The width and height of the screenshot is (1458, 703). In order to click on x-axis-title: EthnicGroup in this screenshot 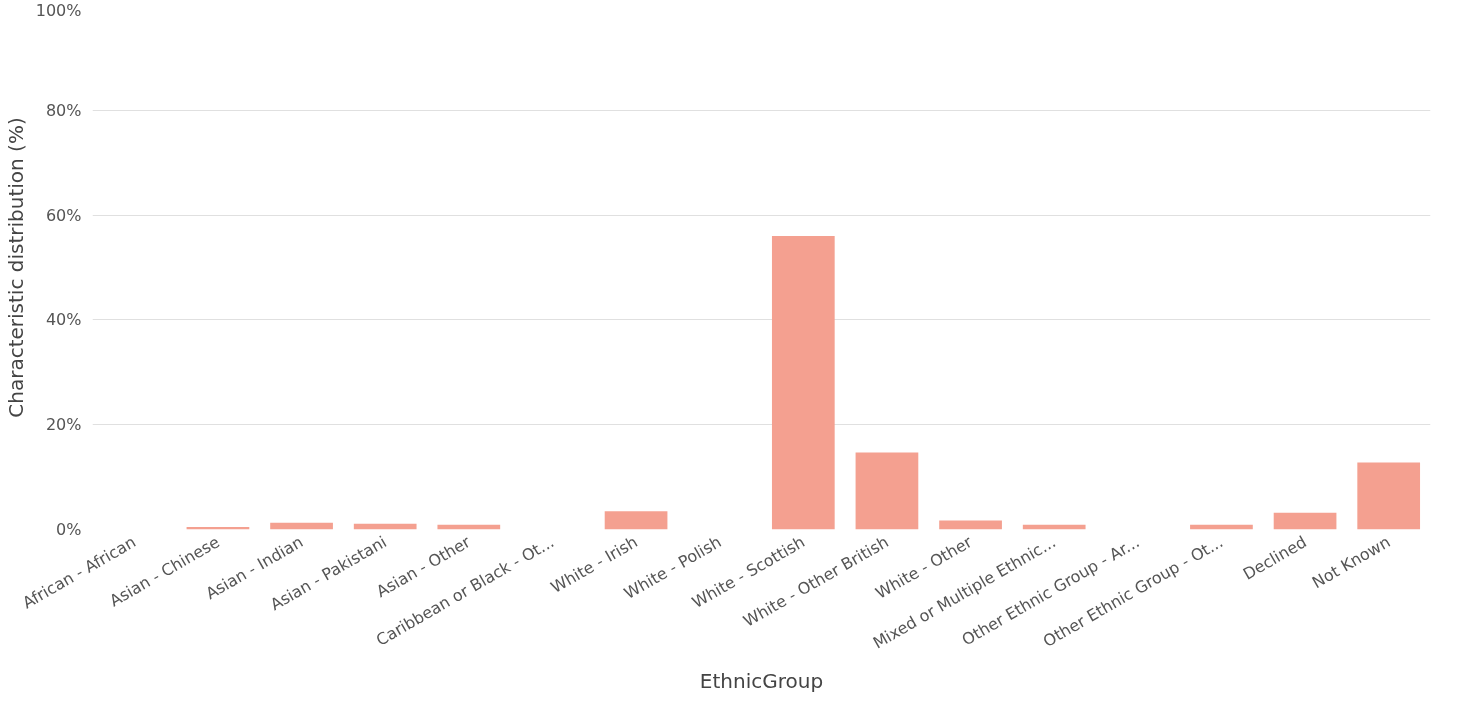, I will do `click(761, 680)`.